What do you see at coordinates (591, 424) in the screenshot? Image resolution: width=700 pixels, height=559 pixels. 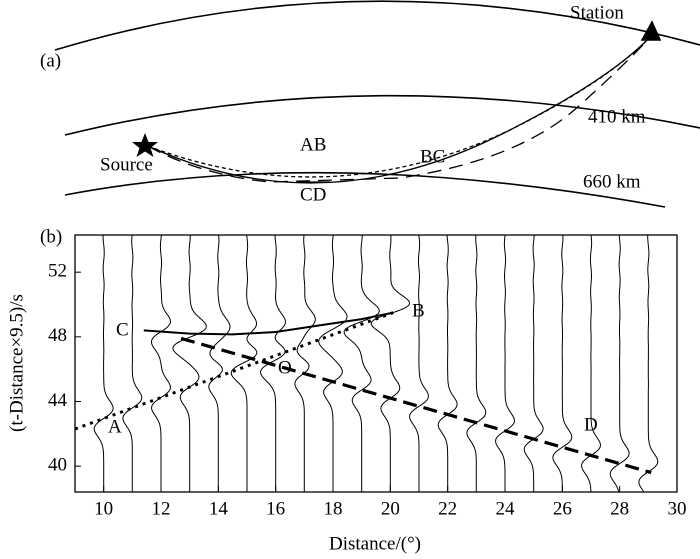 I see `annotation: D` at bounding box center [591, 424].